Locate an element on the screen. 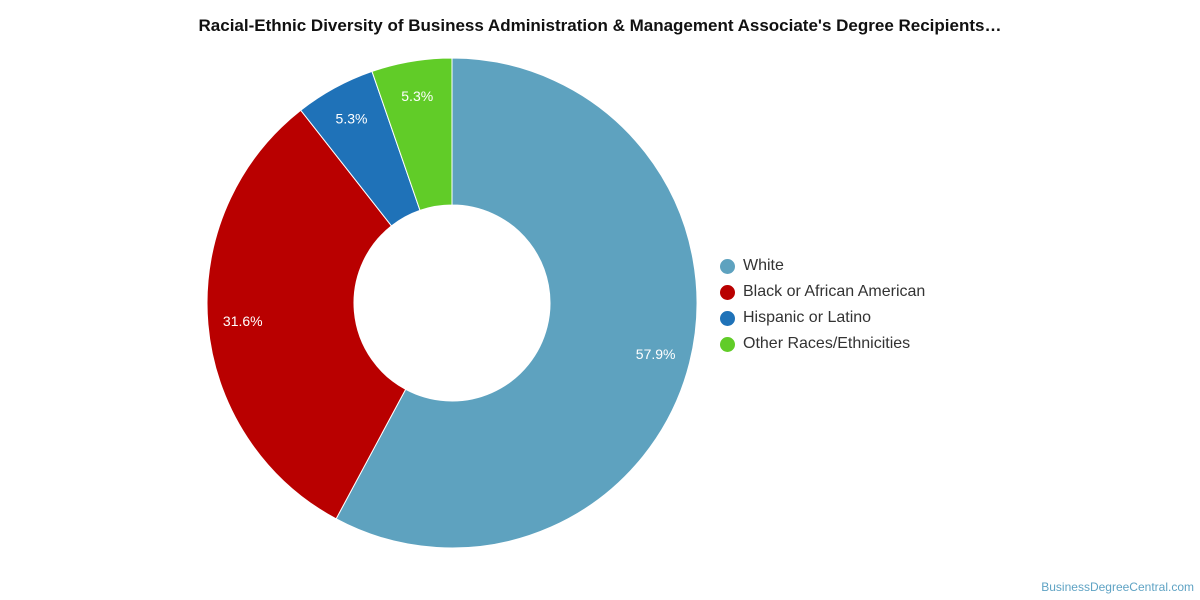 The image size is (1200, 600). label-white: 57.9% is located at coordinates (656, 354).